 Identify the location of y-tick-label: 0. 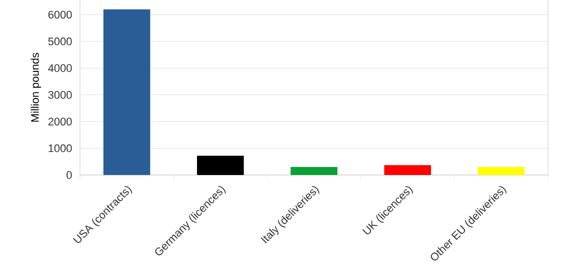
(69, 175).